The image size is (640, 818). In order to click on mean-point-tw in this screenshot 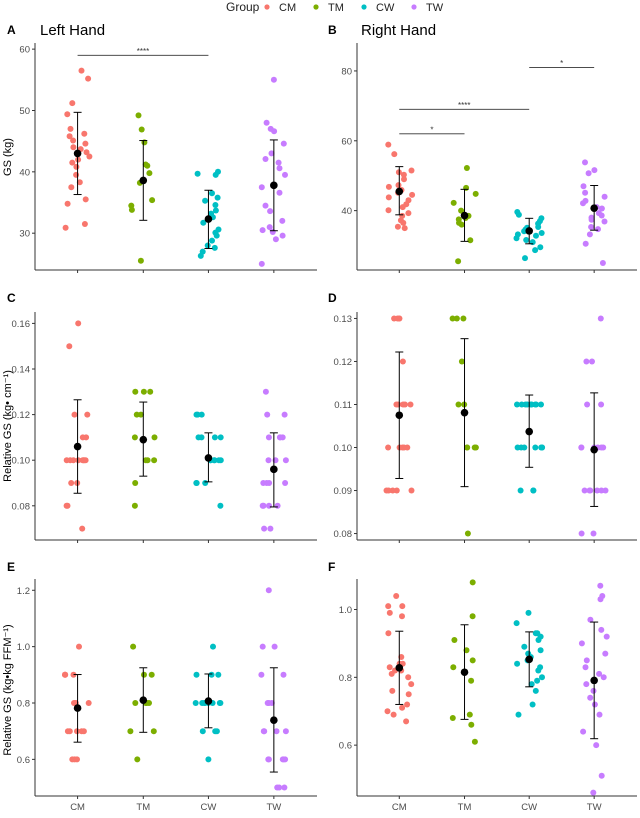, I will do `click(594, 680)`.